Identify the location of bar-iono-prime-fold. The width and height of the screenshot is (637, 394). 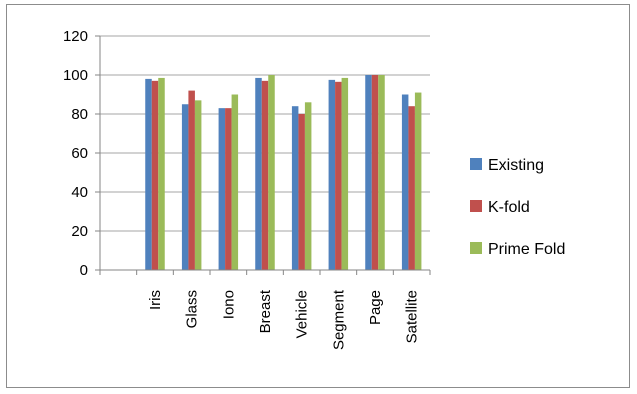
(235, 182).